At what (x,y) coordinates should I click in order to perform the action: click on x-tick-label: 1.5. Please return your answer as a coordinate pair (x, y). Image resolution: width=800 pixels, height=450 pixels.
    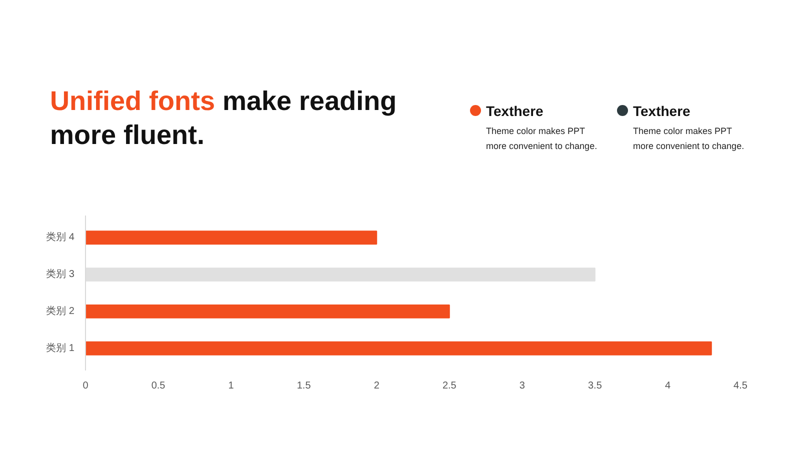
    Looking at the image, I should click on (304, 386).